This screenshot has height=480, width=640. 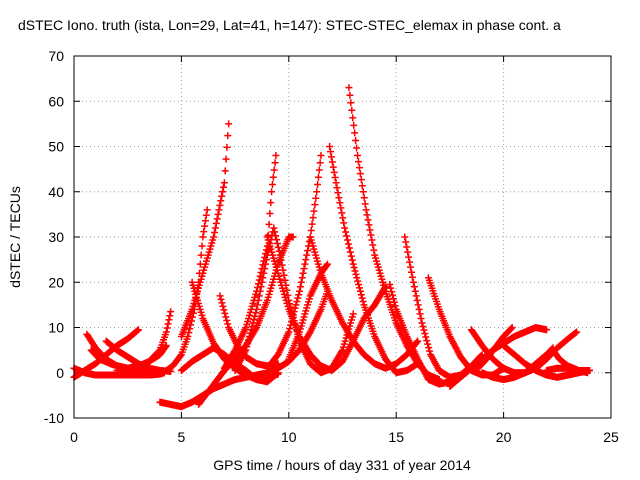 I want to click on y-tick-label: 0, so click(x=60, y=373).